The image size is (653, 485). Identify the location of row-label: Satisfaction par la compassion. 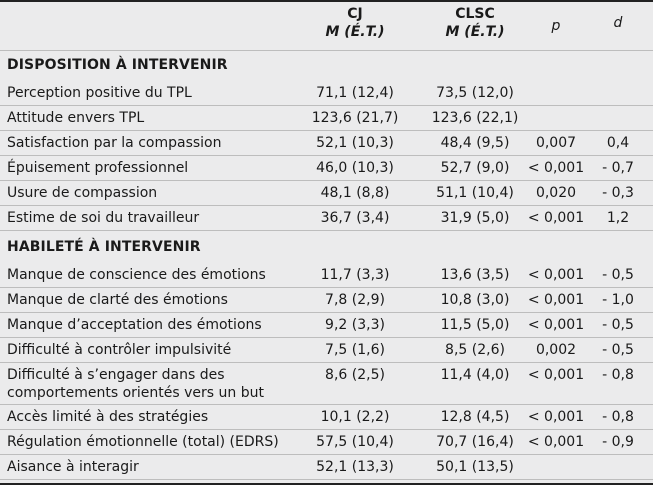
(114, 143).